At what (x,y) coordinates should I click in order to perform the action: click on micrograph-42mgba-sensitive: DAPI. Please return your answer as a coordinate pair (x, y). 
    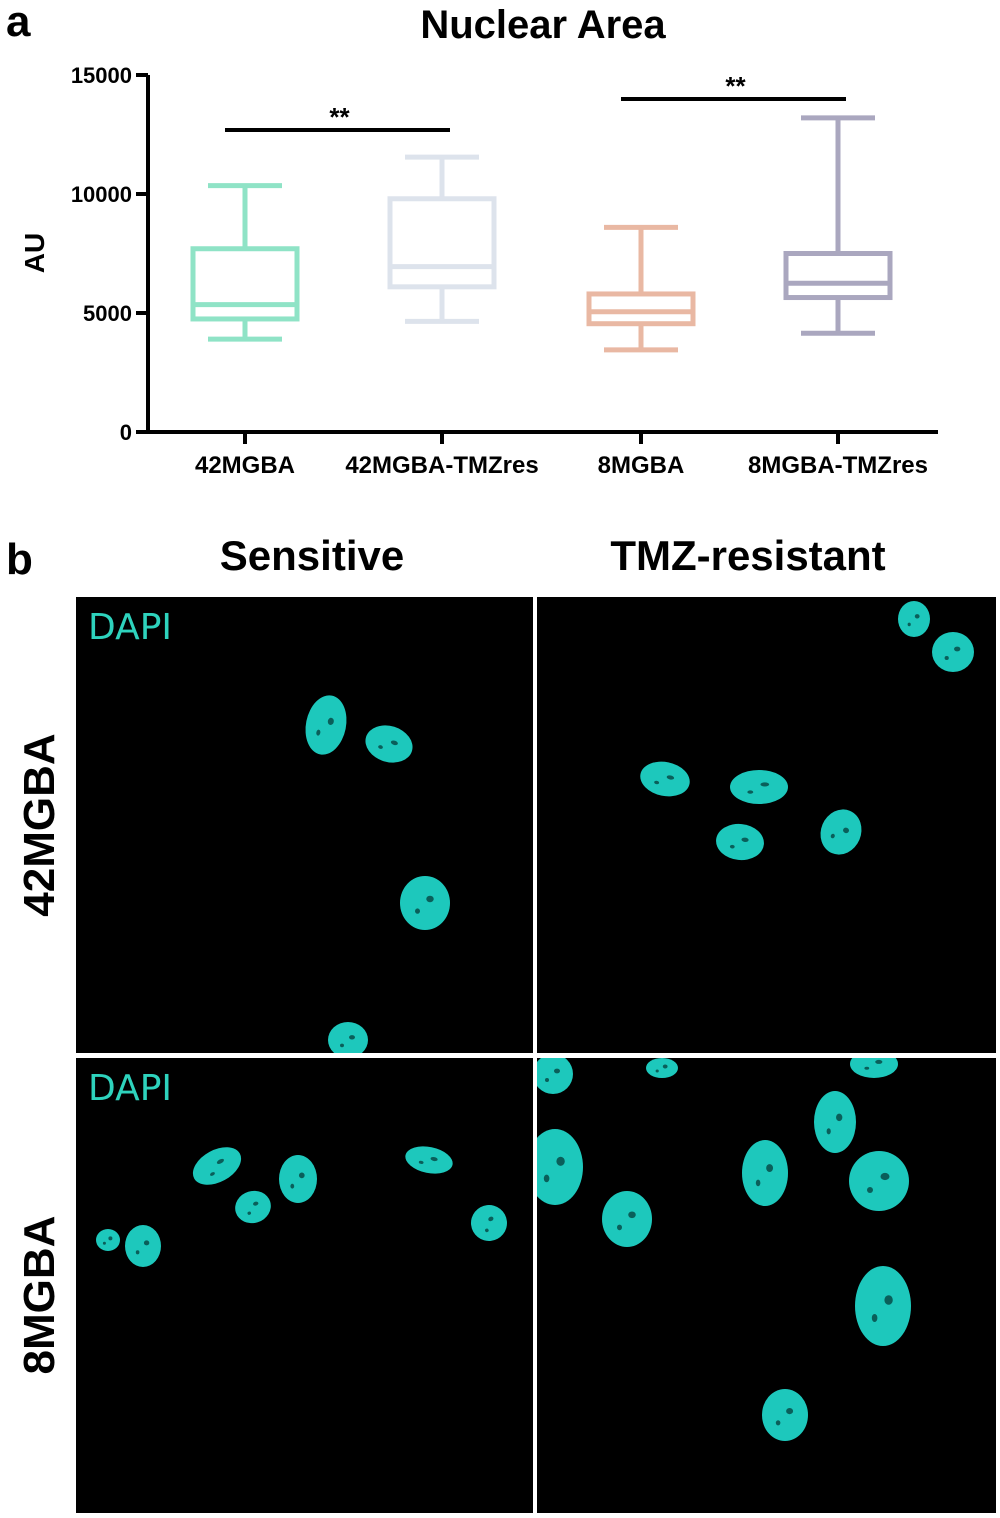
    Looking at the image, I should click on (304, 825).